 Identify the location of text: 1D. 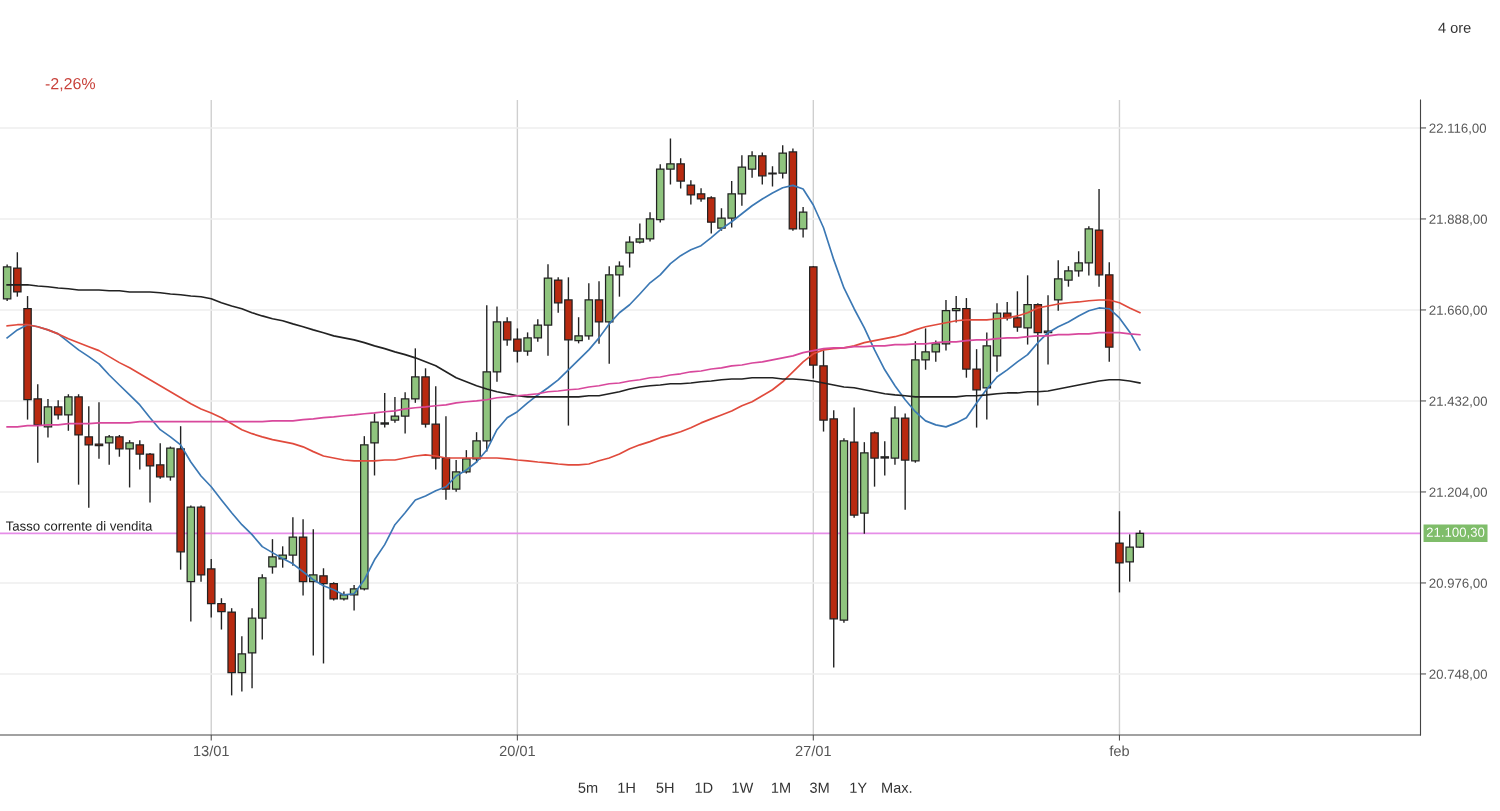
(704, 787).